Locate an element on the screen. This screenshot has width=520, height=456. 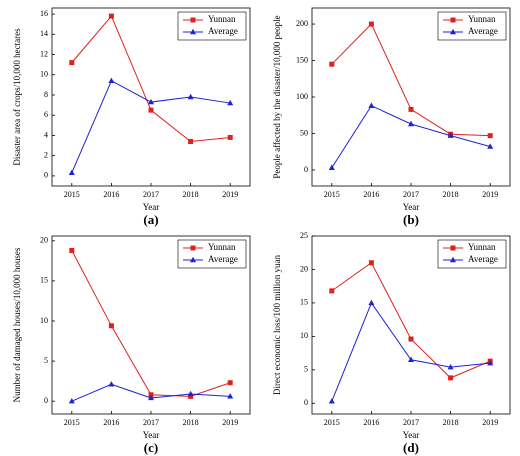
y-tick-label: 4 is located at coordinates (46, 134).